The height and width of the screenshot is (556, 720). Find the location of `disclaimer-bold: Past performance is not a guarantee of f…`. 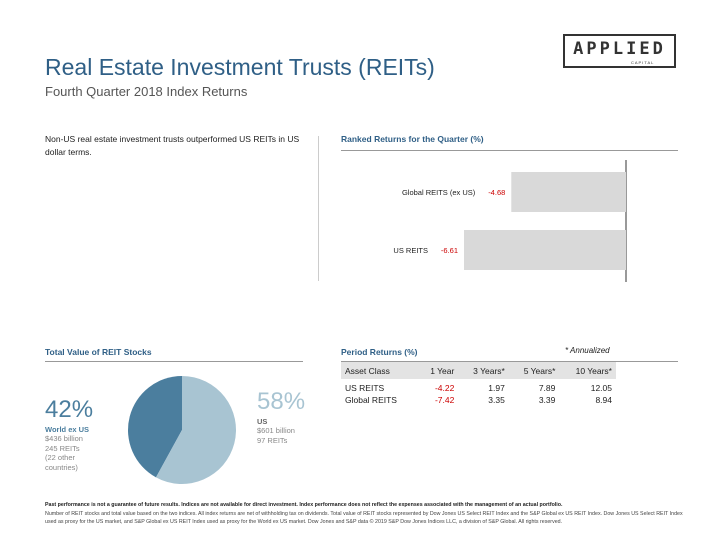

disclaimer-bold: Past performance is not a guarantee of f… is located at coordinates (304, 505).